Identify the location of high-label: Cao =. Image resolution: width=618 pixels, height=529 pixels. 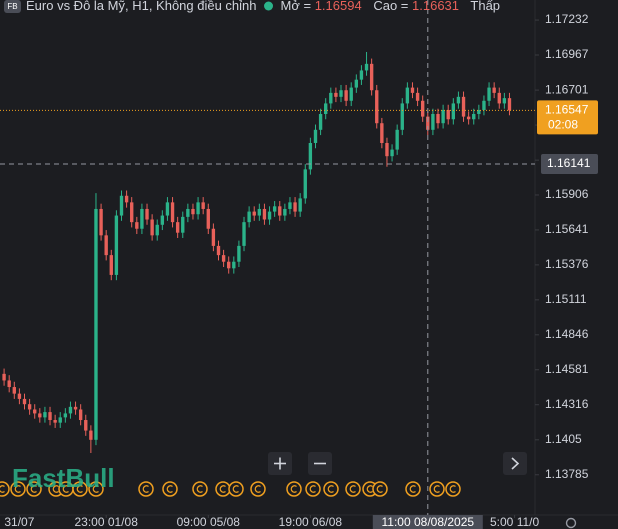
(390, 6).